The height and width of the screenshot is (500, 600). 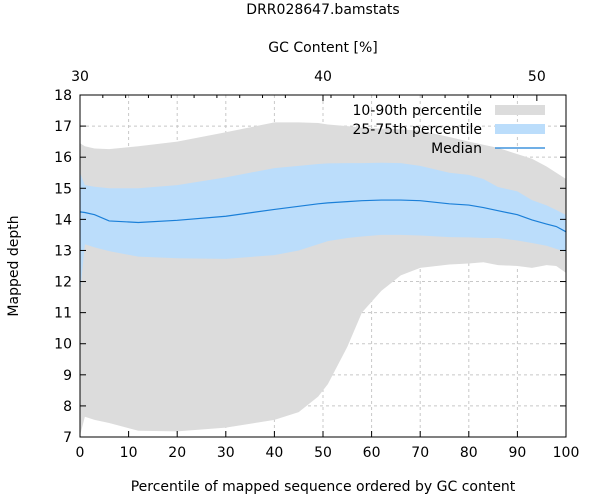 I want to click on y-tick-label: 18, so click(x=63, y=96).